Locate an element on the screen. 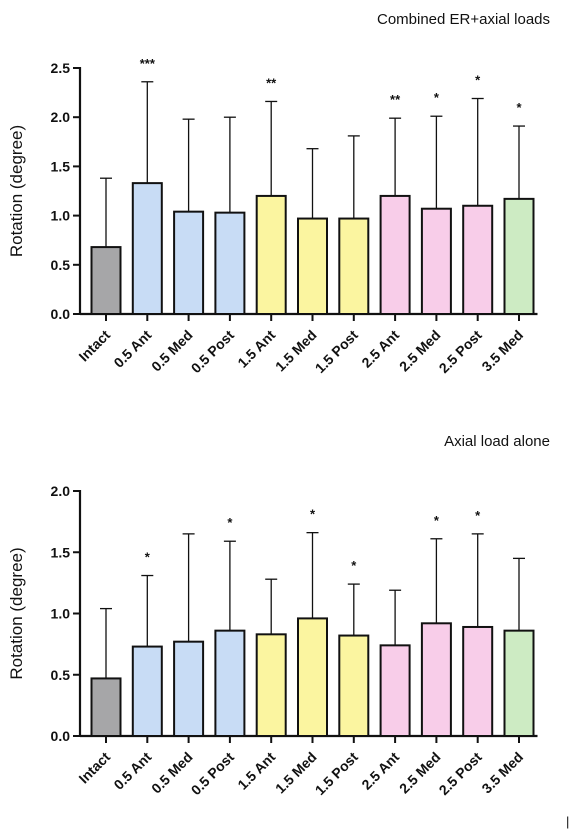  y-tick-label: 2.5 is located at coordinates (61, 68).